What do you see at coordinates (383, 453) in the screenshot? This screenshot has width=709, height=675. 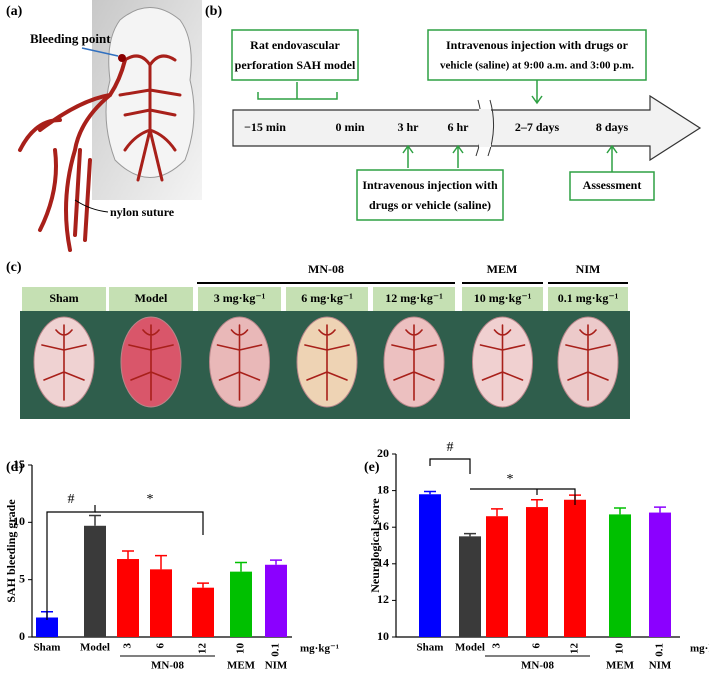 I see `y-tick-label: 20` at bounding box center [383, 453].